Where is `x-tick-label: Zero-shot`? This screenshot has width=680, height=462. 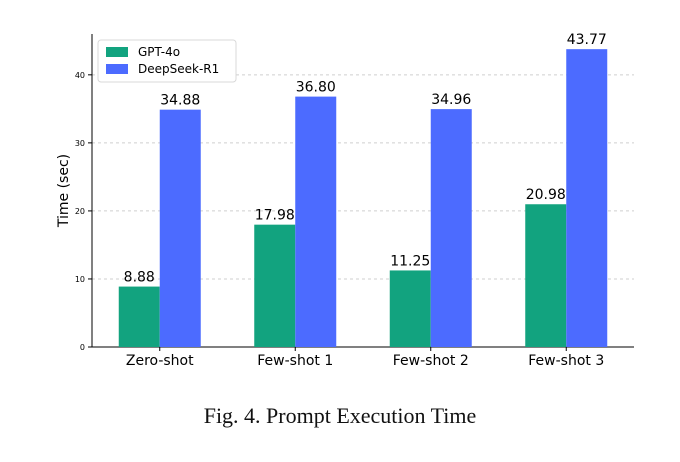
x-tick-label: Zero-shot is located at coordinates (160, 361).